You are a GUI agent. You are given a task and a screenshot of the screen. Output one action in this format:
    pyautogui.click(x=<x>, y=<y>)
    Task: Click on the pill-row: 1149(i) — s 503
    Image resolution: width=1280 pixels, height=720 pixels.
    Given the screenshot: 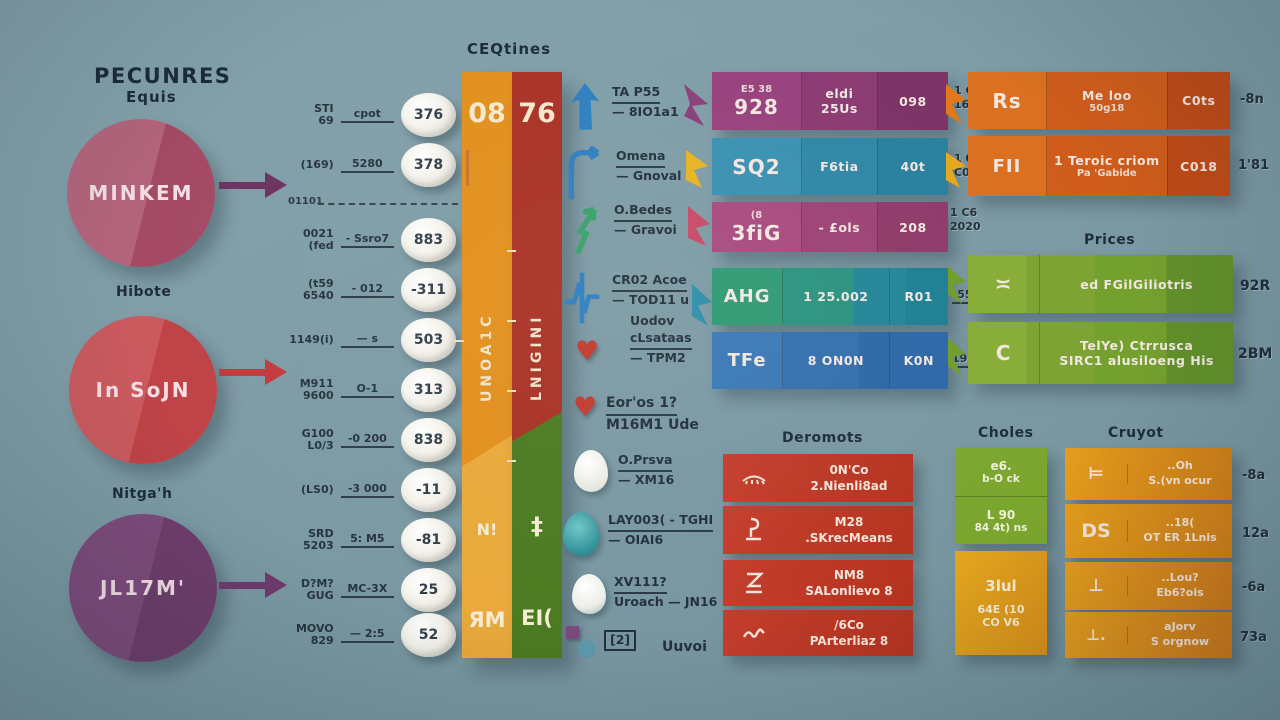 What is the action you would take?
    pyautogui.click(x=370, y=340)
    